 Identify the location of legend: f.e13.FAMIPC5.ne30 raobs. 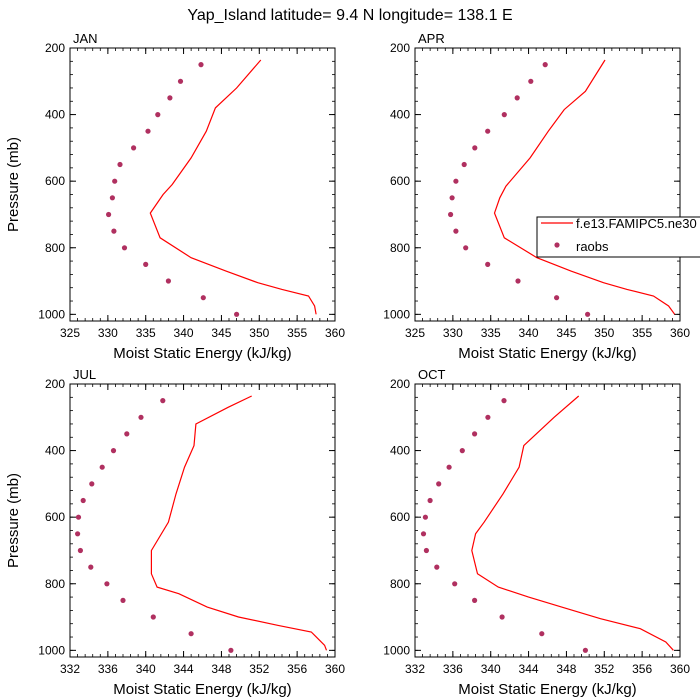
(618, 237).